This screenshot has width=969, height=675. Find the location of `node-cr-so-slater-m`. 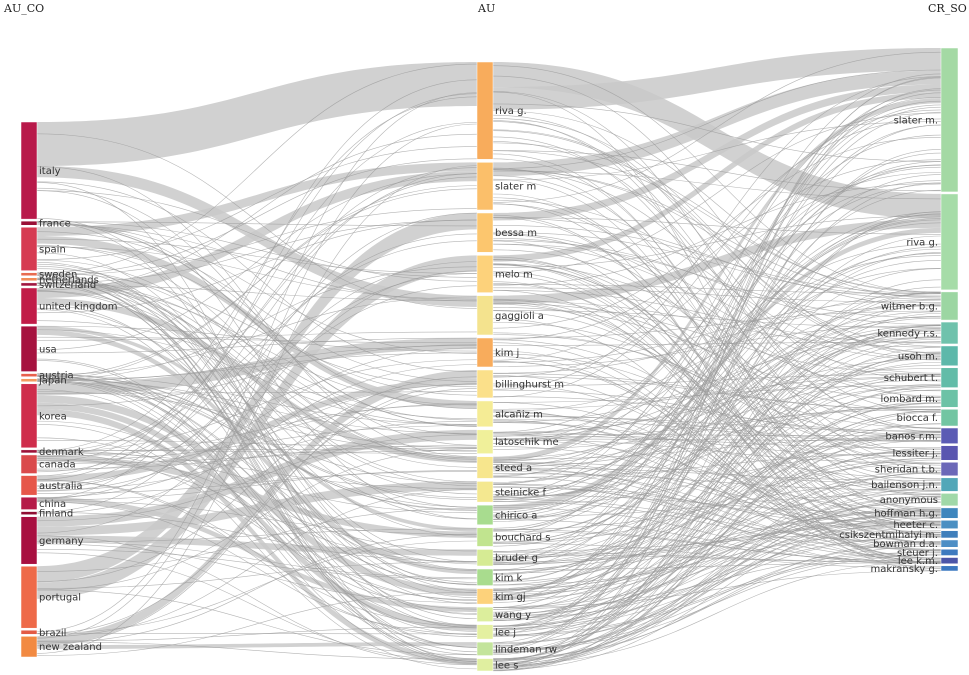

node-cr-so-slater-m is located at coordinates (949, 120).